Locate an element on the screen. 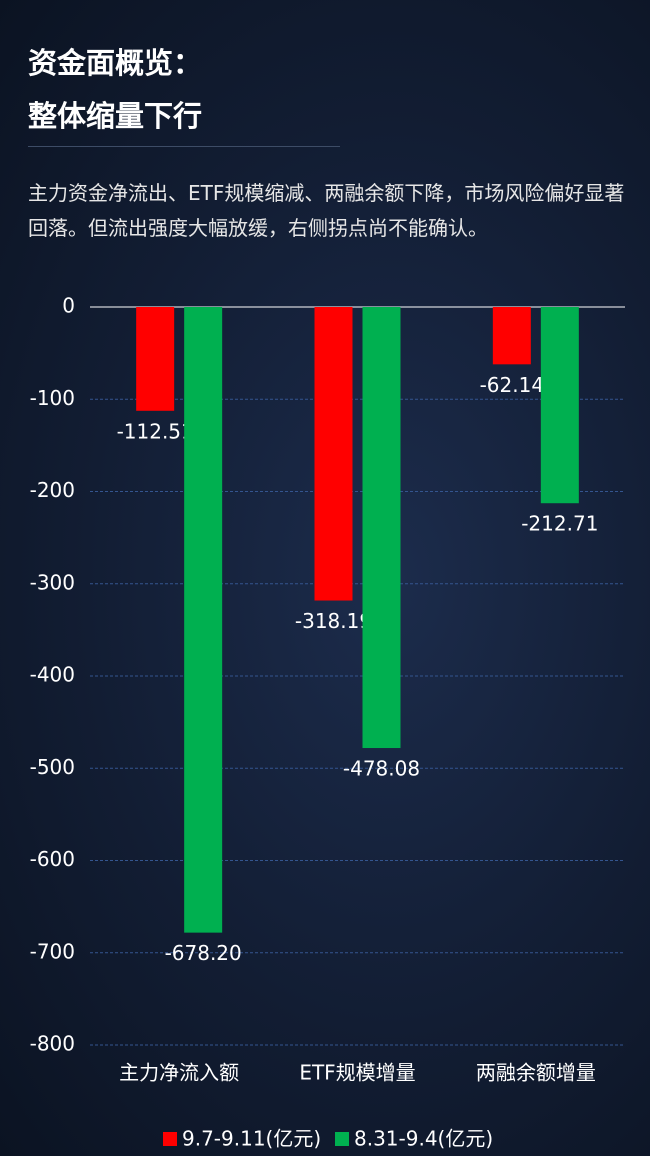 Image resolution: width=650 pixels, height=1156 pixels. title-line: 资金面概览： is located at coordinates (115, 63).